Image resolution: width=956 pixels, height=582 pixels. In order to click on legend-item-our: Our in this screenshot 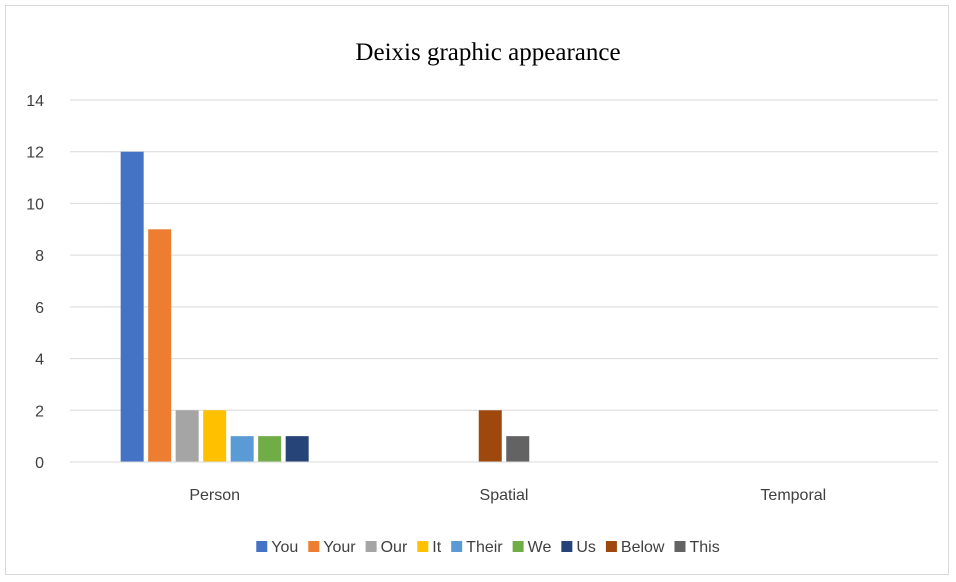, I will do `click(386, 547)`.